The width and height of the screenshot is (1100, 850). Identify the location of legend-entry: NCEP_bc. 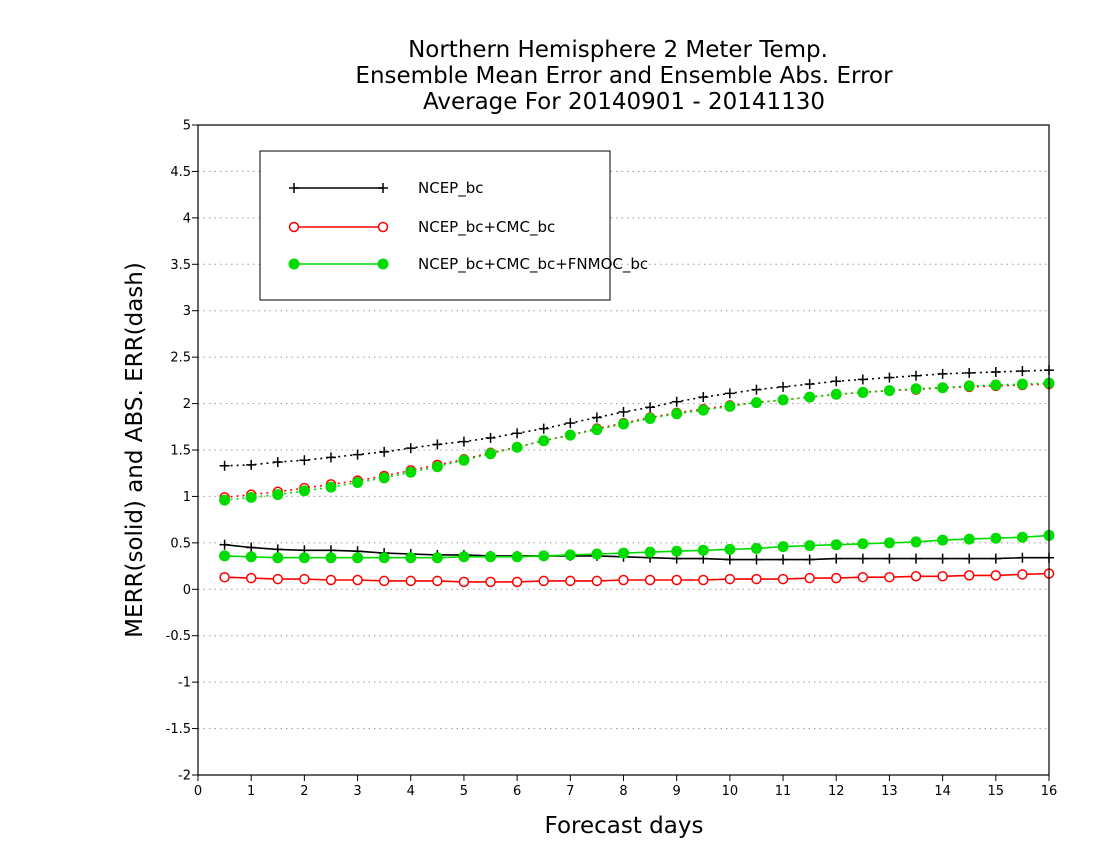
(386, 188).